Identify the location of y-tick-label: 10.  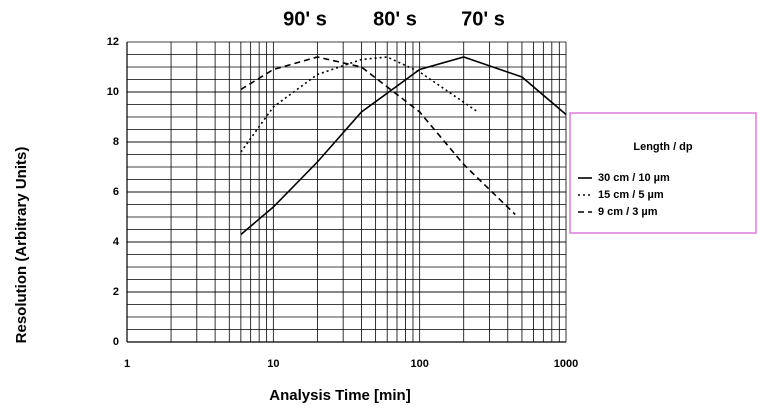
(113, 92).